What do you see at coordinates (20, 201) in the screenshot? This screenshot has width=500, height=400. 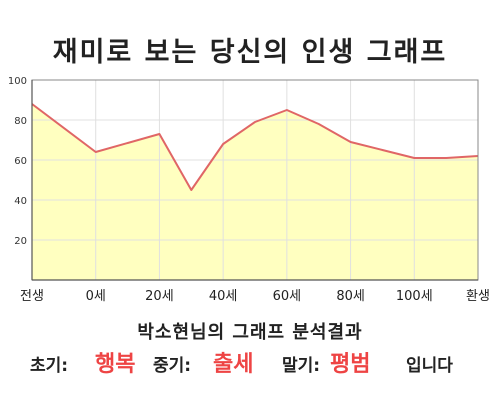 I see `y-tick-label: 40` at bounding box center [20, 201].